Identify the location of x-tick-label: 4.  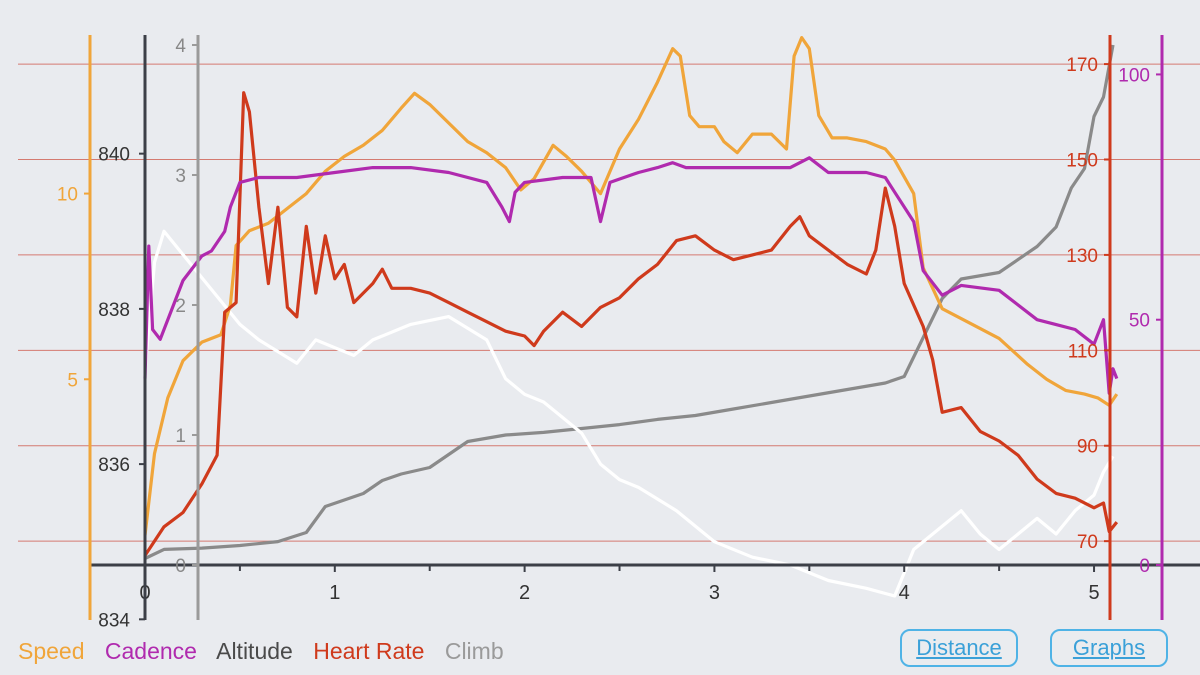
(904, 593).